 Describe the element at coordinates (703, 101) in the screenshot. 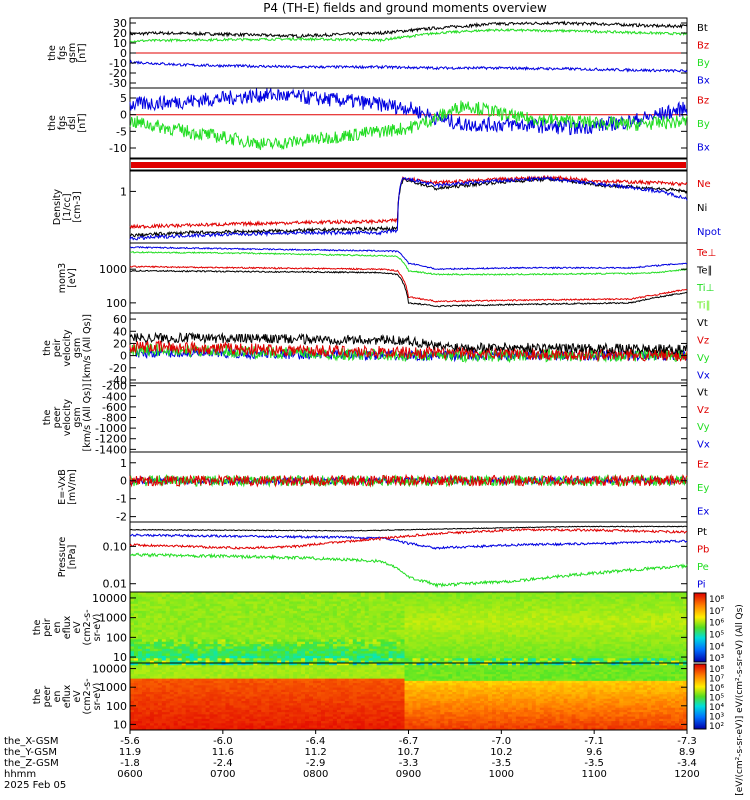

I see `legend-Bz: Bz` at that location.